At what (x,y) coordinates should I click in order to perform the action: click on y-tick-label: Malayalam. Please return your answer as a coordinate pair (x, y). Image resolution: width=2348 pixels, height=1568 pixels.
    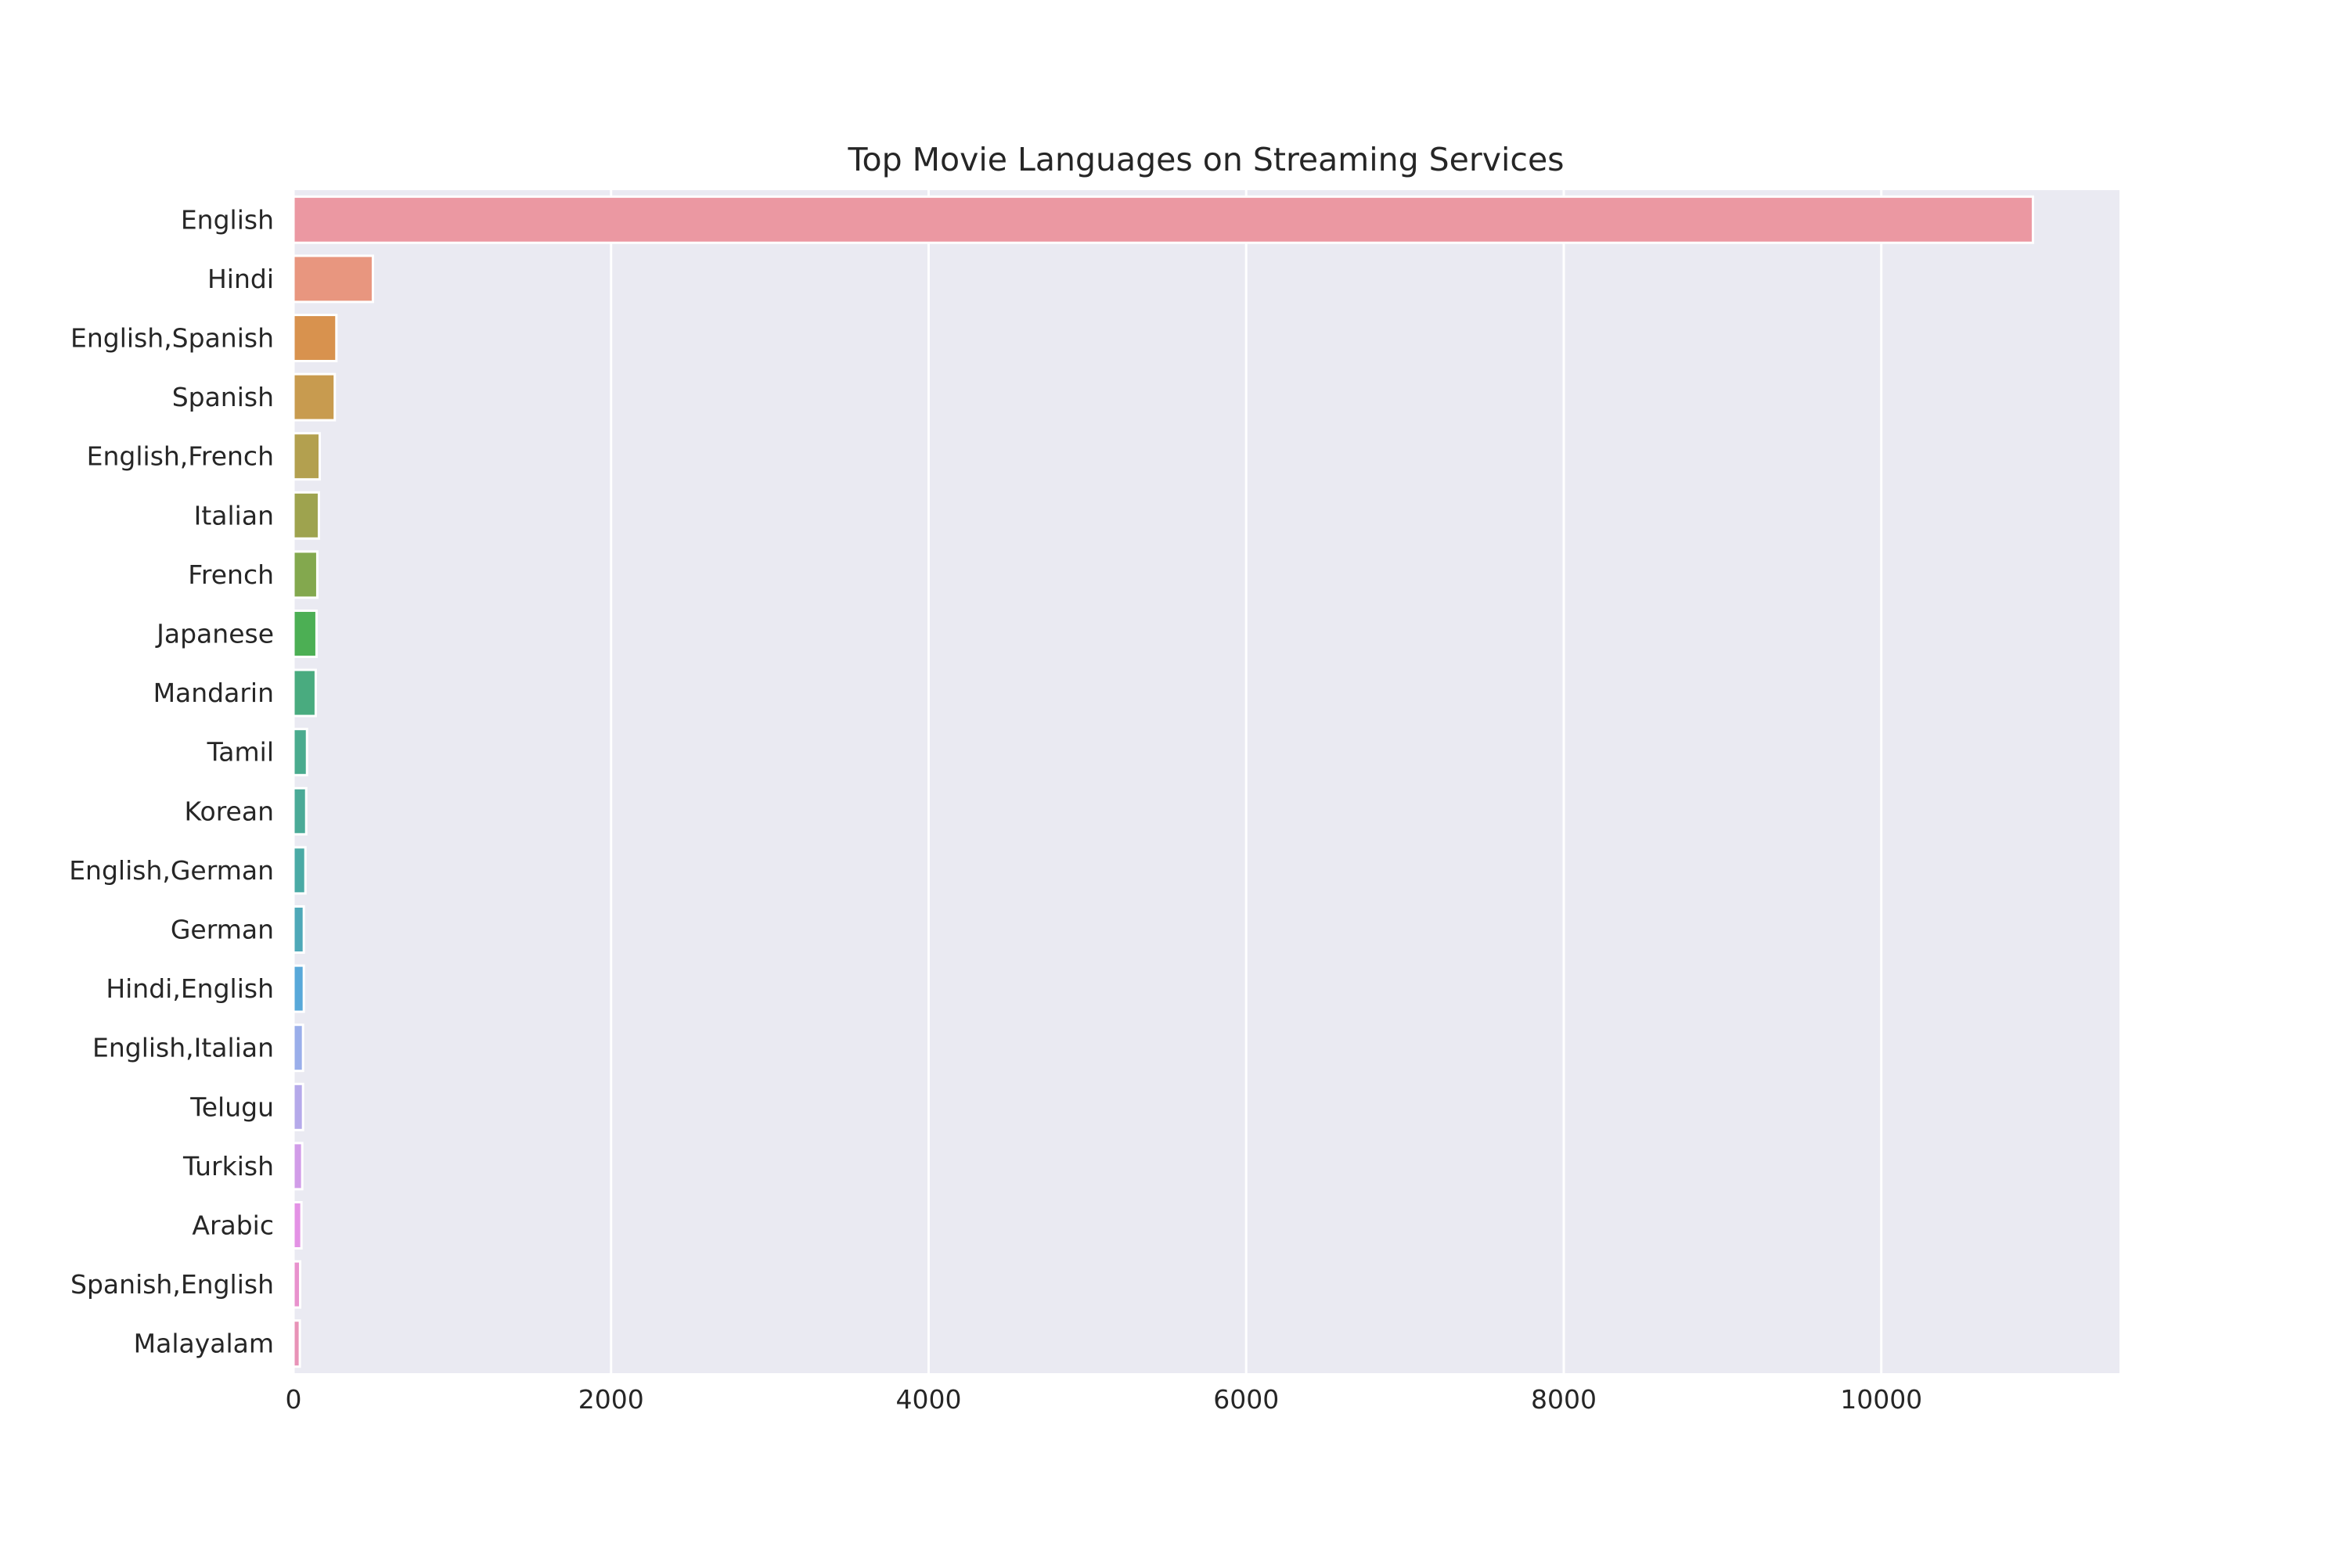
    Looking at the image, I should click on (204, 1344).